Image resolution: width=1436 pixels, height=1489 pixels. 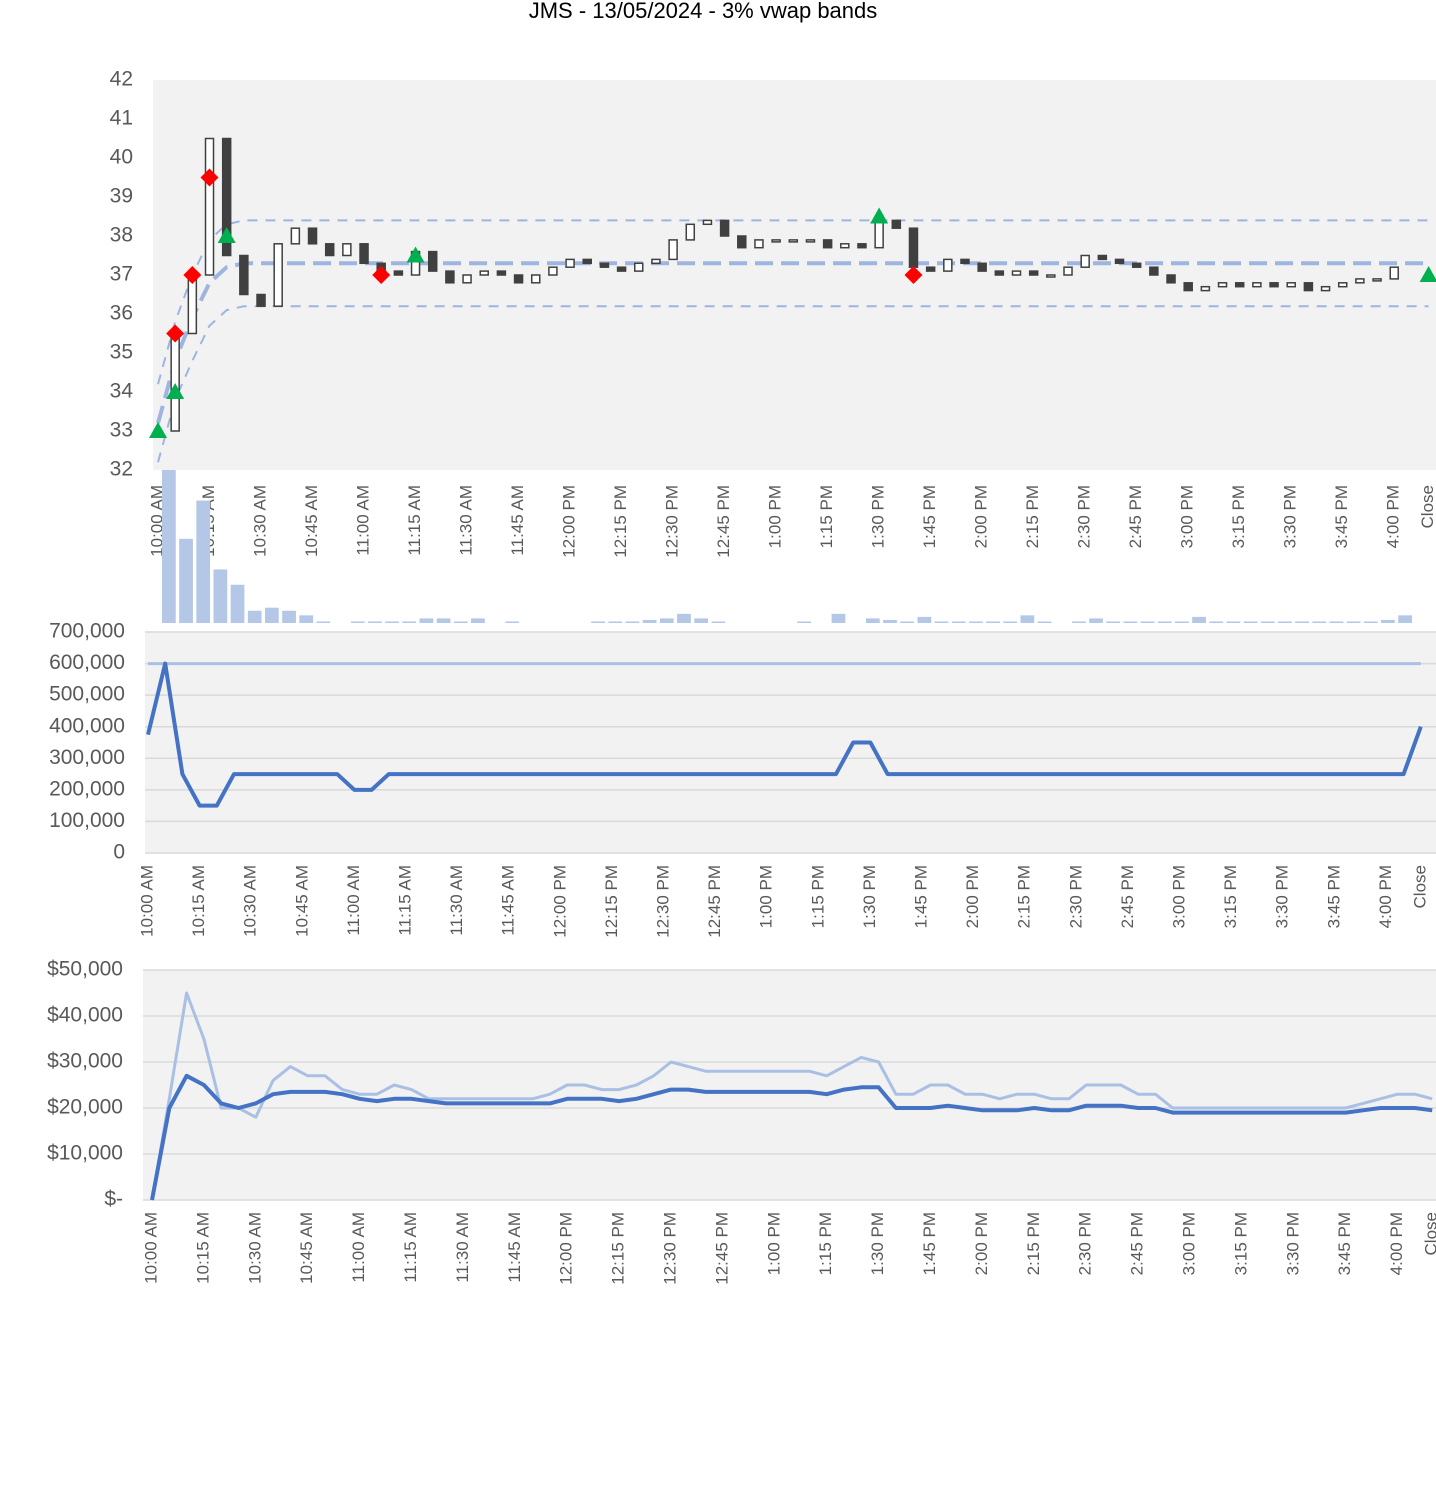 I want to click on x-tick-label: 1:15 PM, so click(x=825, y=1243).